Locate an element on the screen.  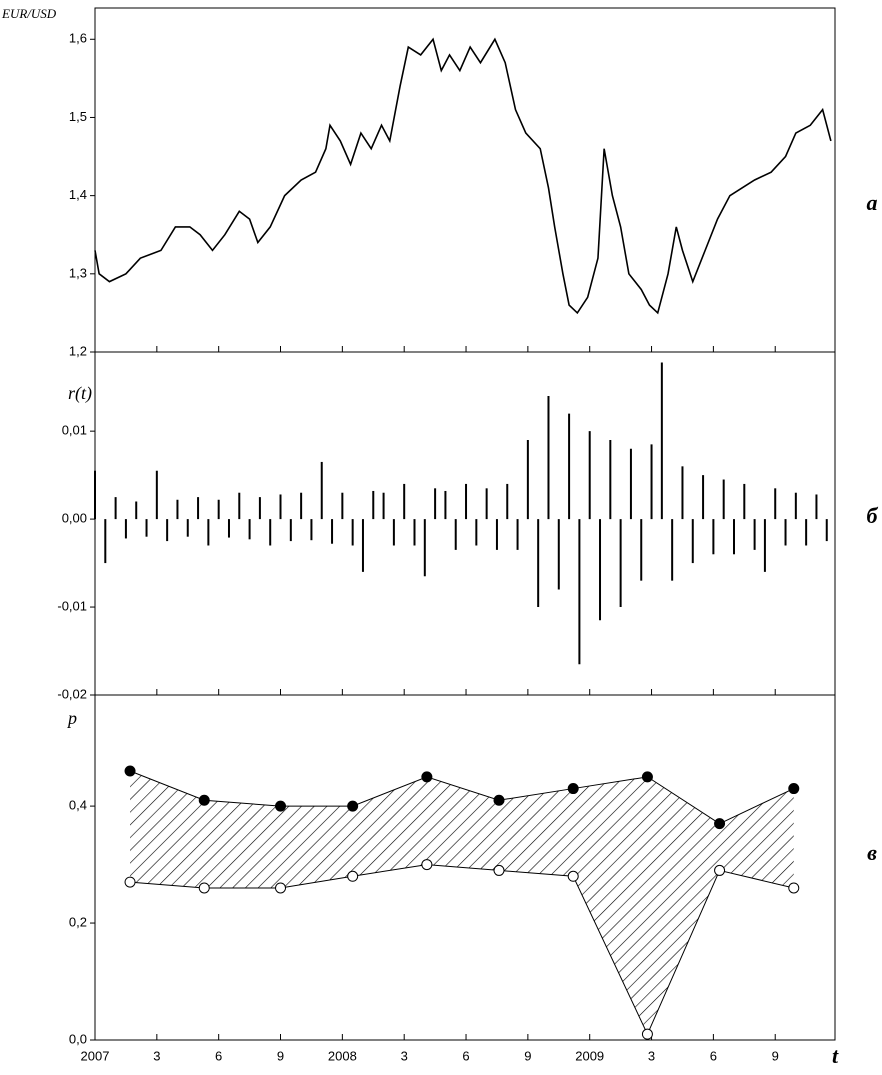
y-tick-label: 1,4 is located at coordinates (78, 194).